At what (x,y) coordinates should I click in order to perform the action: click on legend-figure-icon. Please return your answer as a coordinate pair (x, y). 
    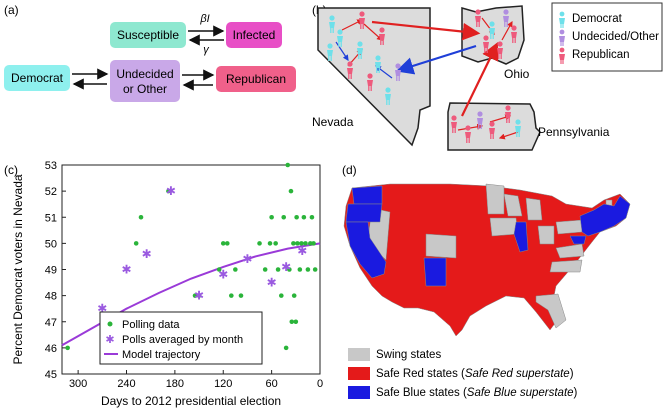
    Looking at the image, I should click on (562, 55).